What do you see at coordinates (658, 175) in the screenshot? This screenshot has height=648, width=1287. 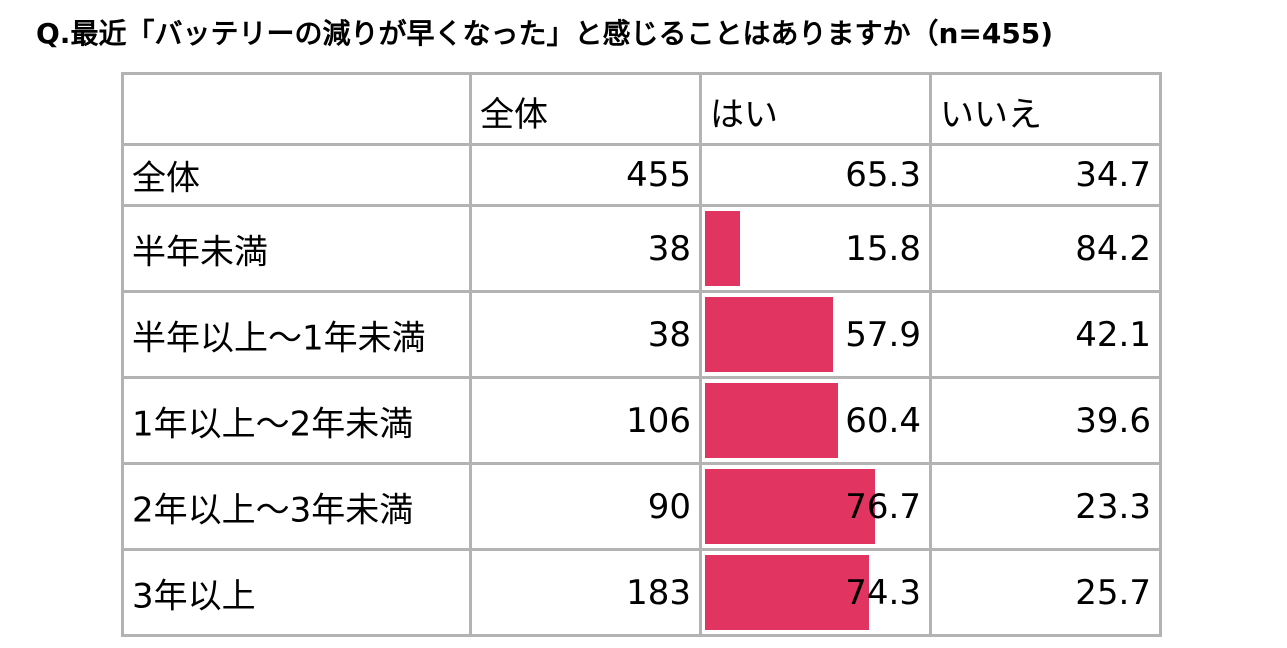 I see `total-n-value: 455` at bounding box center [658, 175].